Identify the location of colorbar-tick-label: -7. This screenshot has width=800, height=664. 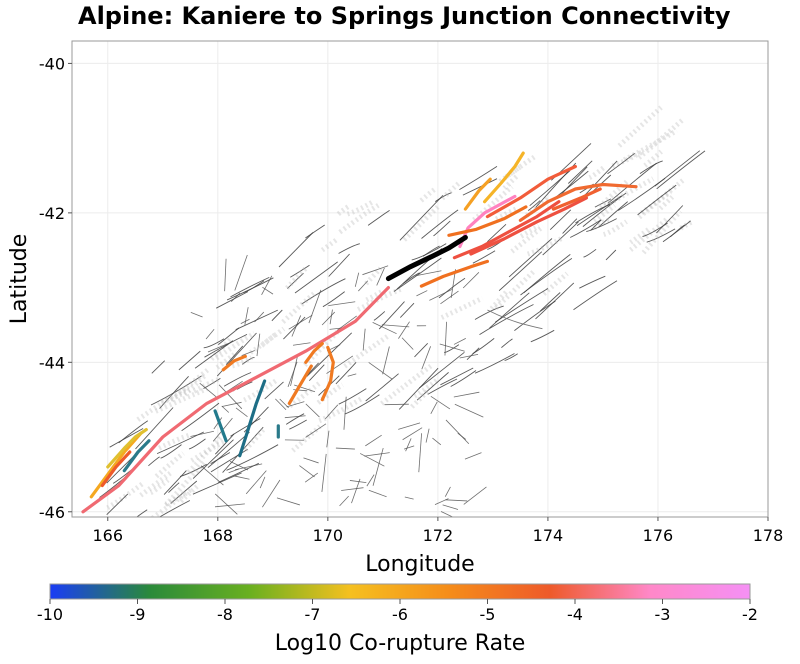
(313, 614).